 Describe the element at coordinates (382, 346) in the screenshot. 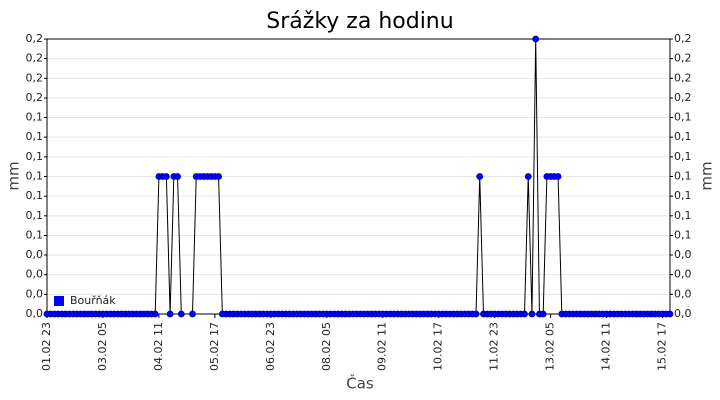

I see `x-tick-label: 09.02 11` at that location.